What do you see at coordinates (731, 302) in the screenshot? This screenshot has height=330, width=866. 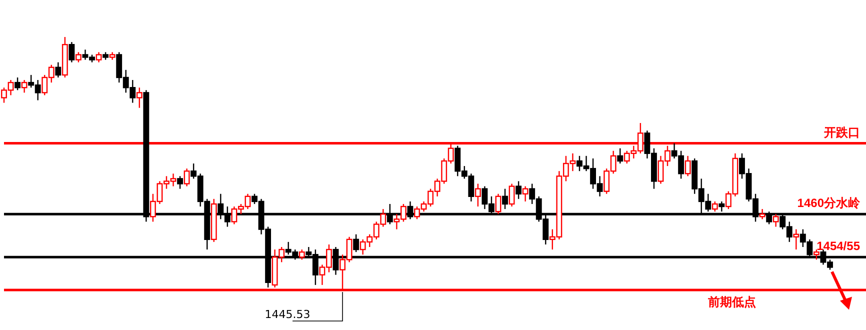 I see `ref-line-label: 前期低点` at bounding box center [731, 302].